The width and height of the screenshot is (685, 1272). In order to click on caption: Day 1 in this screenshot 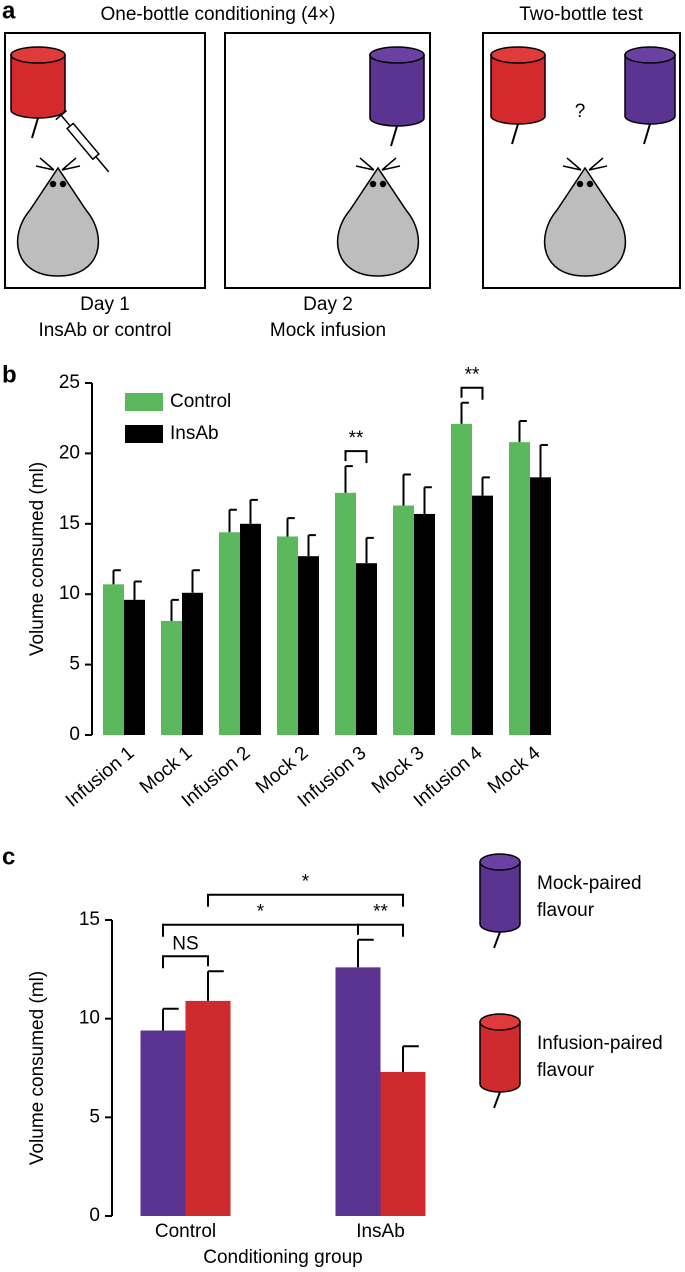, I will do `click(105, 304)`.